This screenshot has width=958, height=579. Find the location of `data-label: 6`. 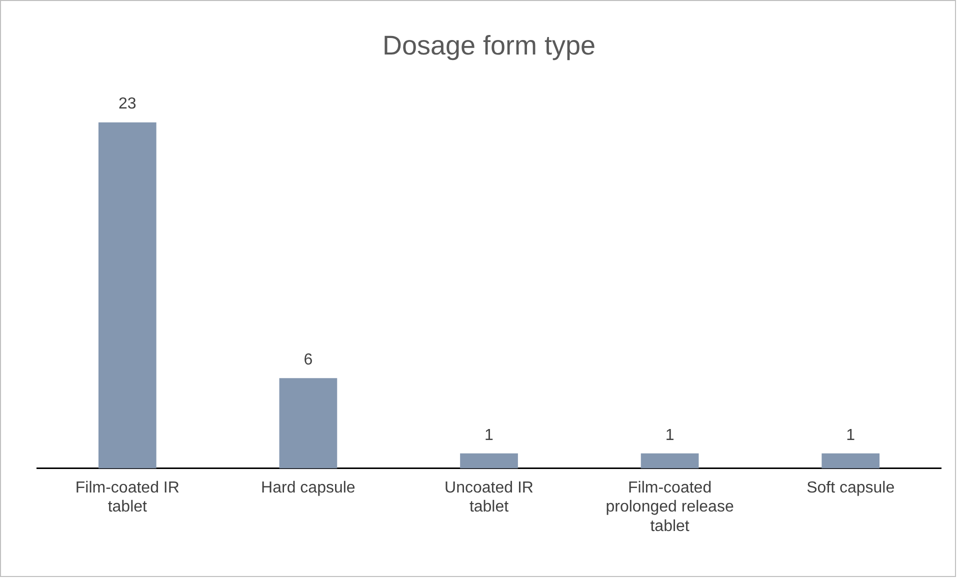

data-label: 6 is located at coordinates (308, 360).